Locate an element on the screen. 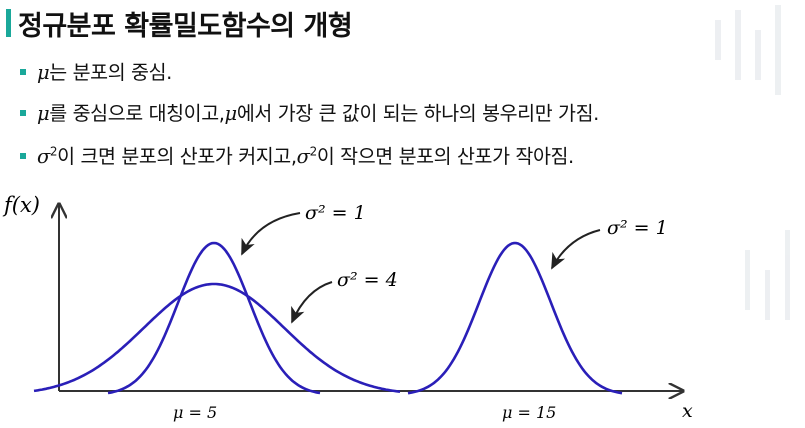  label-var4-left: σ² = 4 is located at coordinates (367, 280).